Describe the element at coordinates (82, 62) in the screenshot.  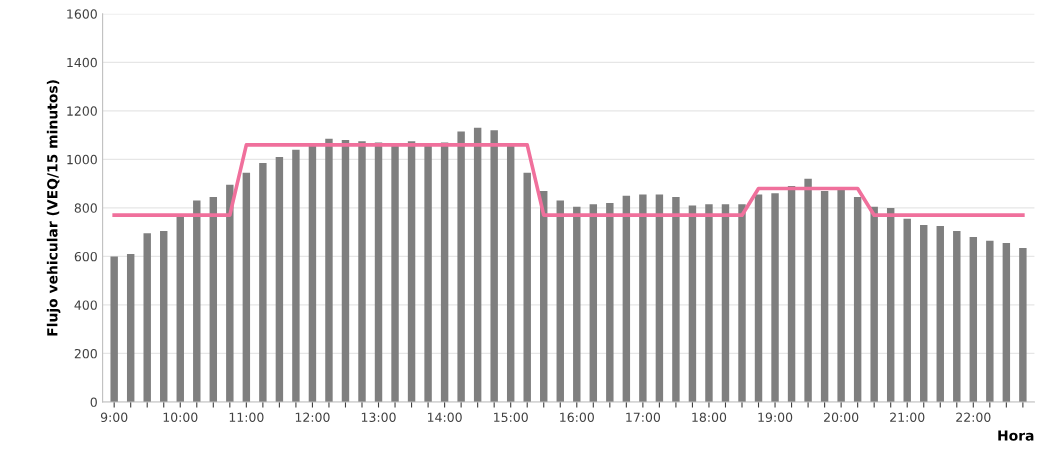
I see `y-tick-label: 1400` at that location.